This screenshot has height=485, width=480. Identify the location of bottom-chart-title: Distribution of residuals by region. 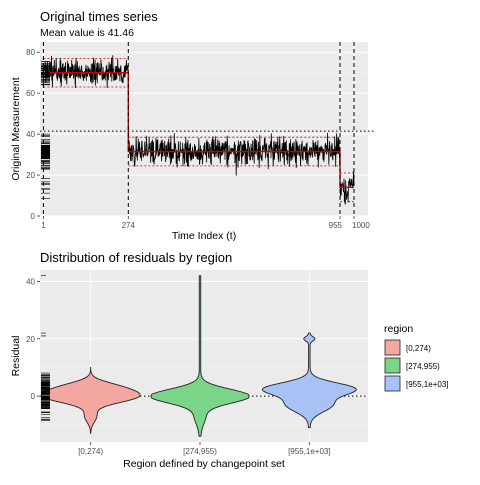
(136, 257).